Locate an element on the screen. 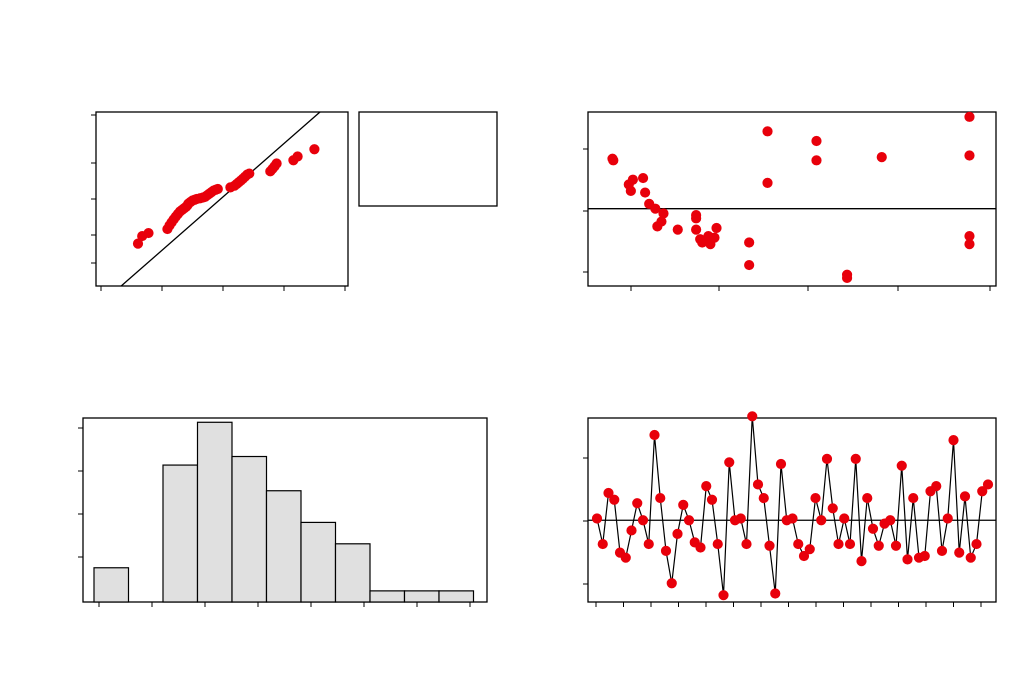 This screenshot has width=1019, height=680. normal-probability-fit-line is located at coordinates (220, 199).